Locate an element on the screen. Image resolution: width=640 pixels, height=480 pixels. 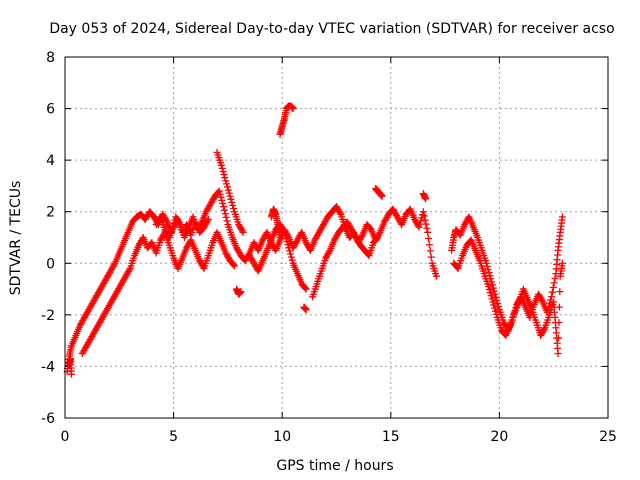
y-tick-label: -6 is located at coordinates (48, 419).